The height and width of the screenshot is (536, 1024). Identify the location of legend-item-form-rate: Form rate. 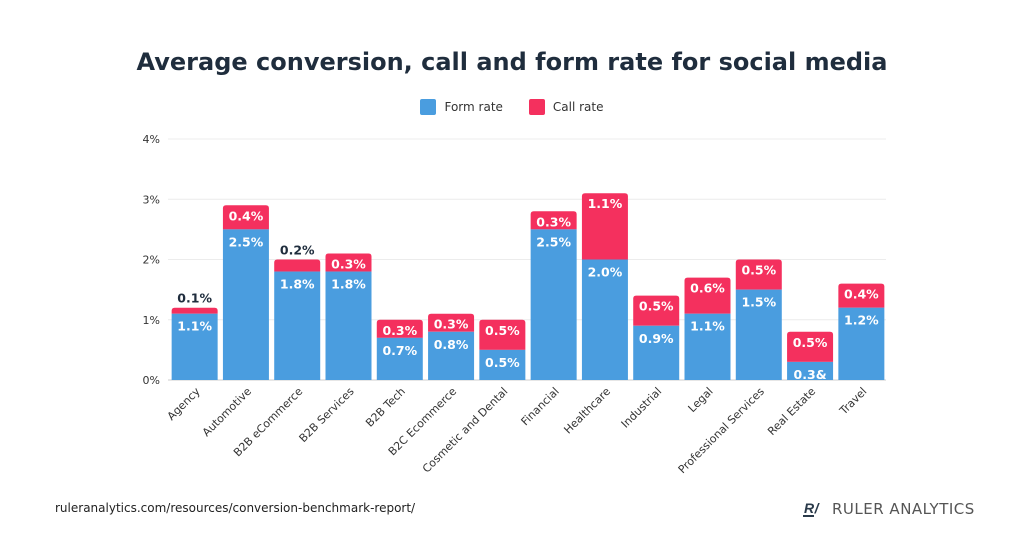
(461, 107).